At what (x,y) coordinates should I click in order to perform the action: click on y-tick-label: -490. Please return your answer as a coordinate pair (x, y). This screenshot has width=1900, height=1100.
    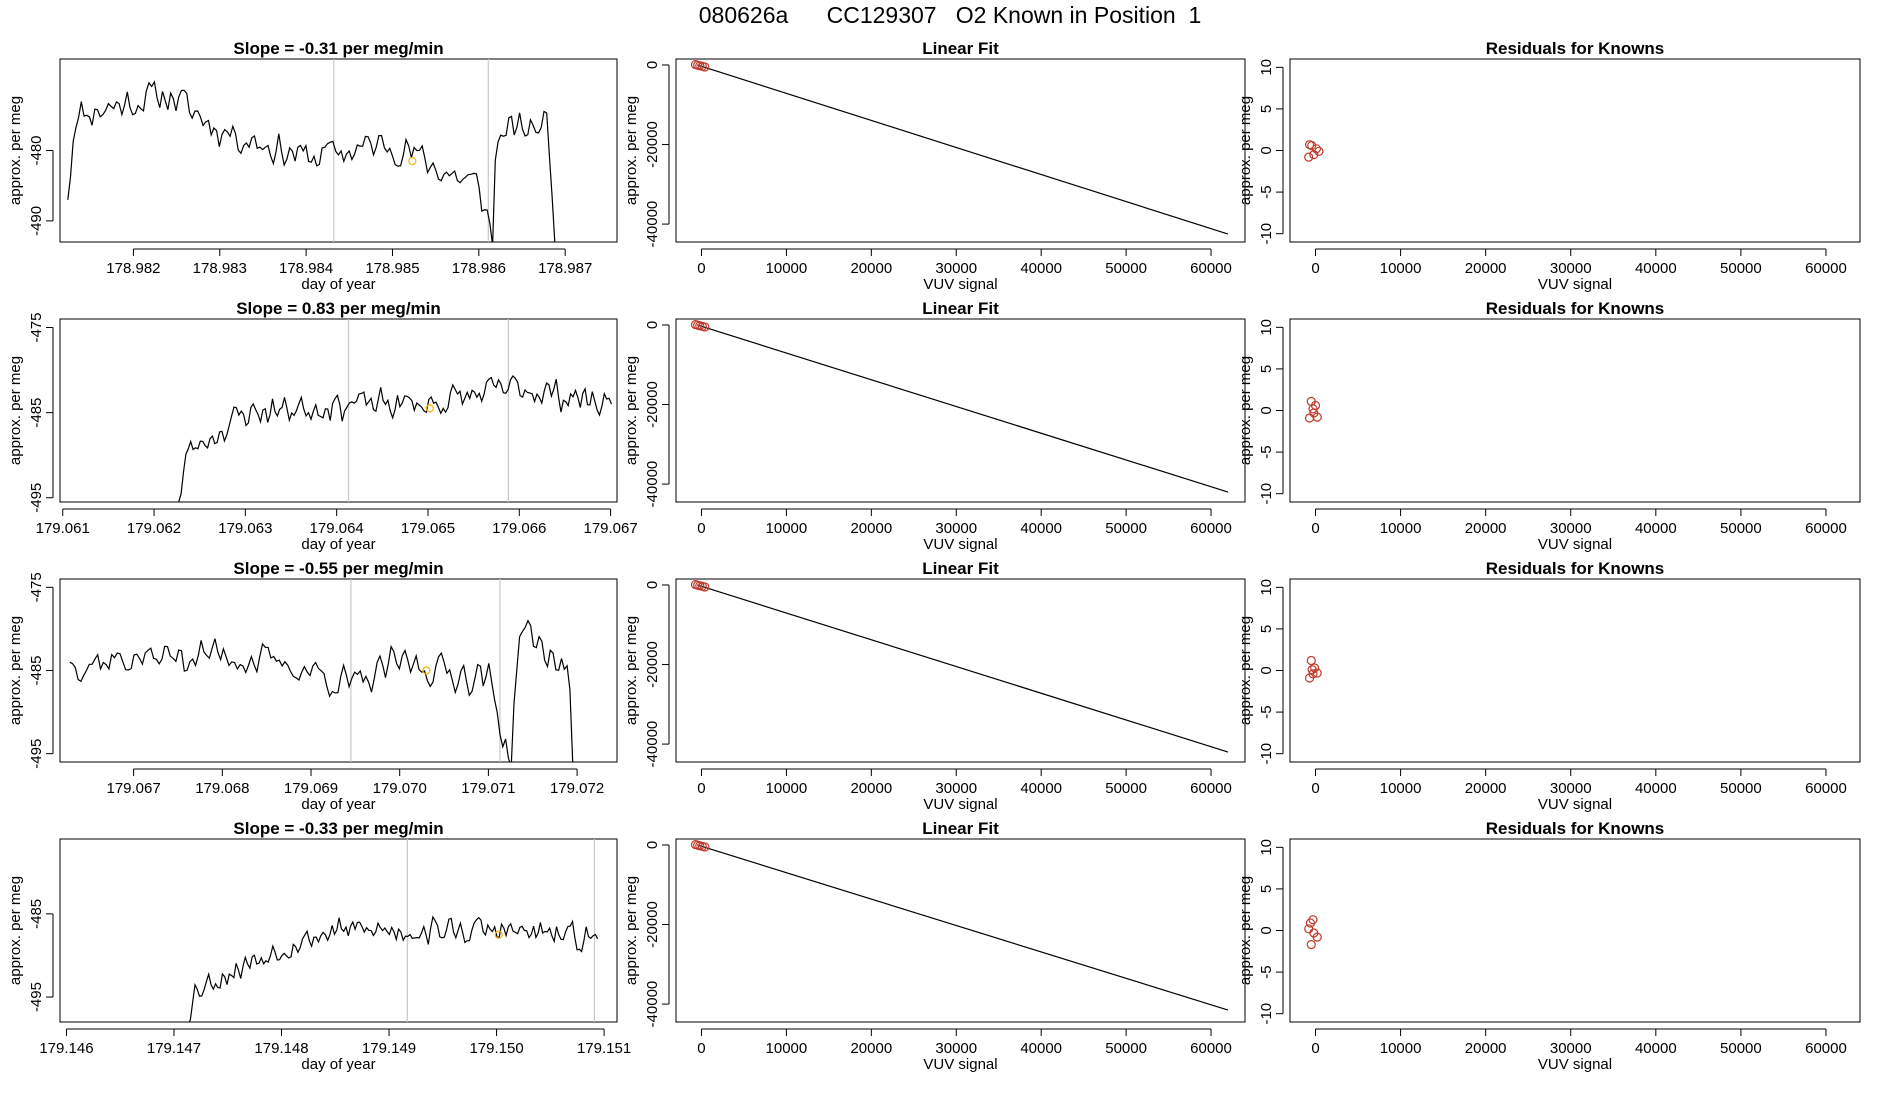
    Looking at the image, I should click on (36, 221).